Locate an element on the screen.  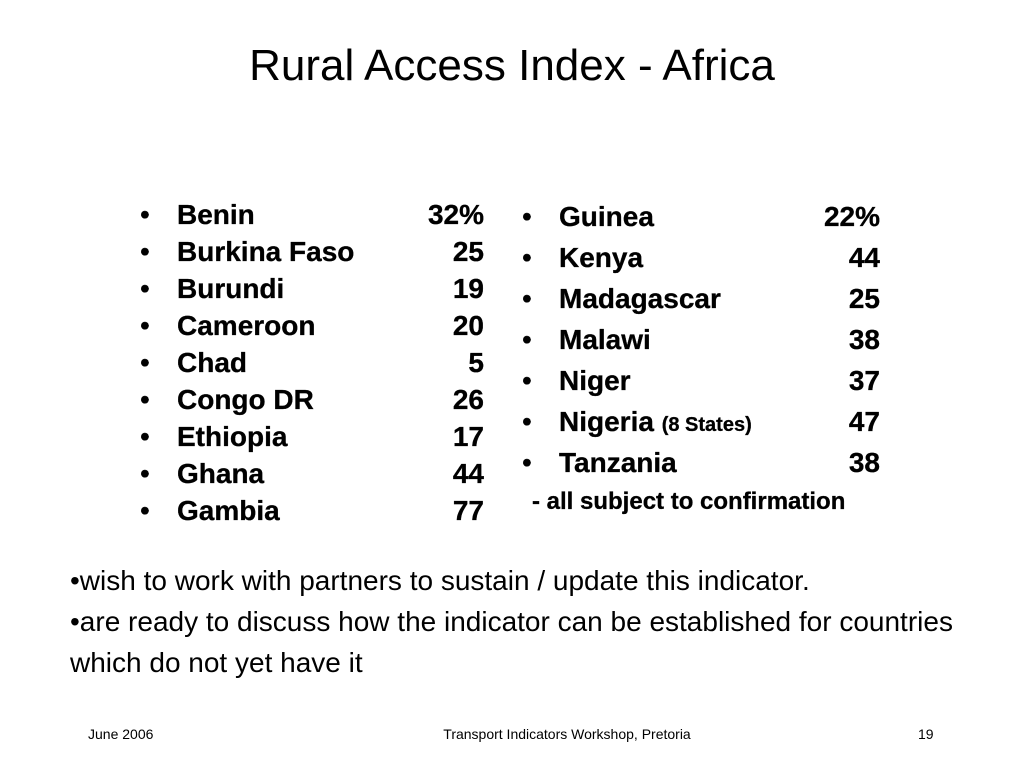
country-value: 77 is located at coordinates (468, 510).